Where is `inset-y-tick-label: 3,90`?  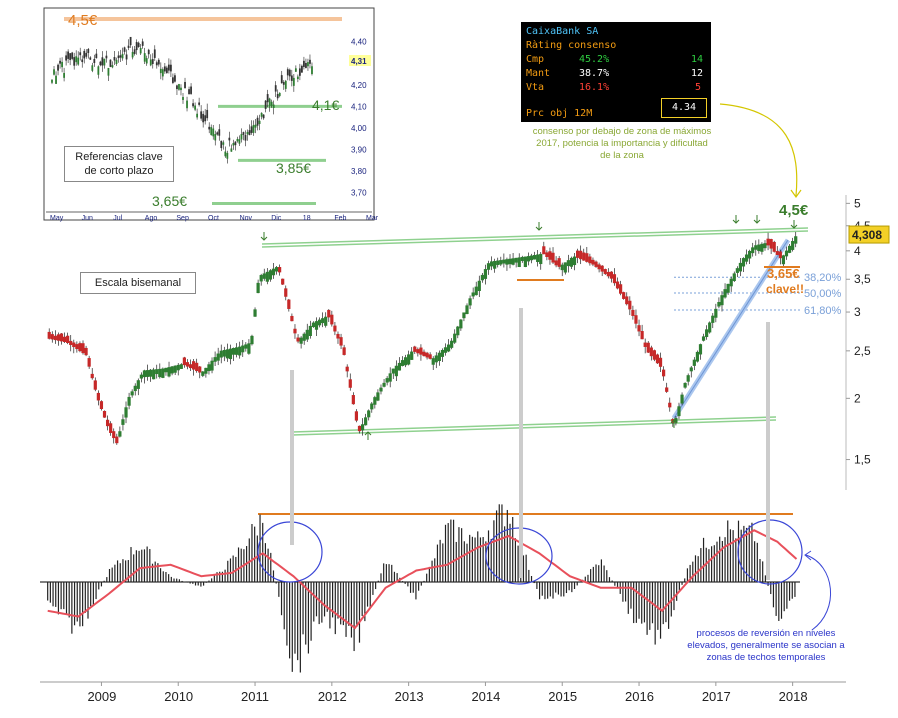 inset-y-tick-label: 3,90 is located at coordinates (359, 150).